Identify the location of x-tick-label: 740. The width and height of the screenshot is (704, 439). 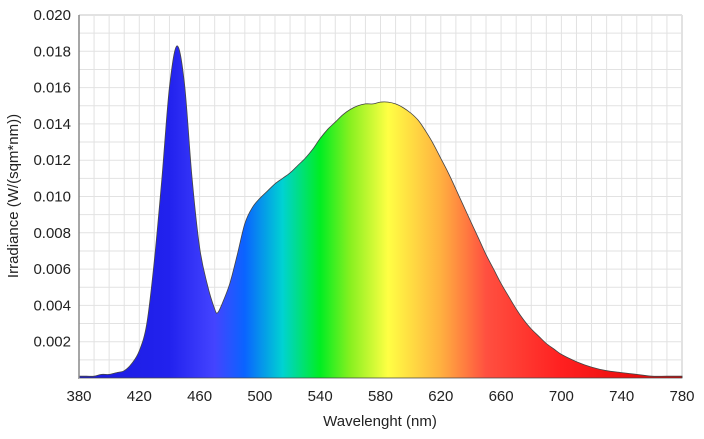
(621, 396).